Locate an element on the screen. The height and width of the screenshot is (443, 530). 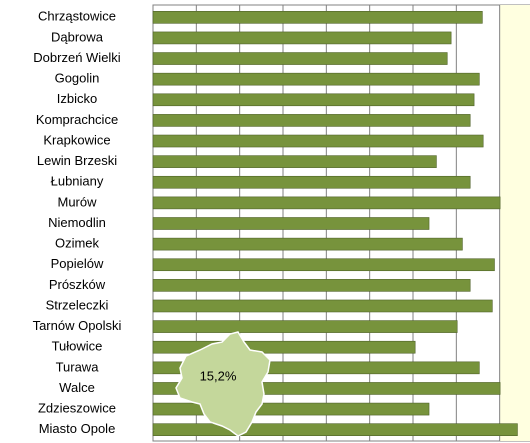
y-tick-label: Krapkowice is located at coordinates (76, 139).